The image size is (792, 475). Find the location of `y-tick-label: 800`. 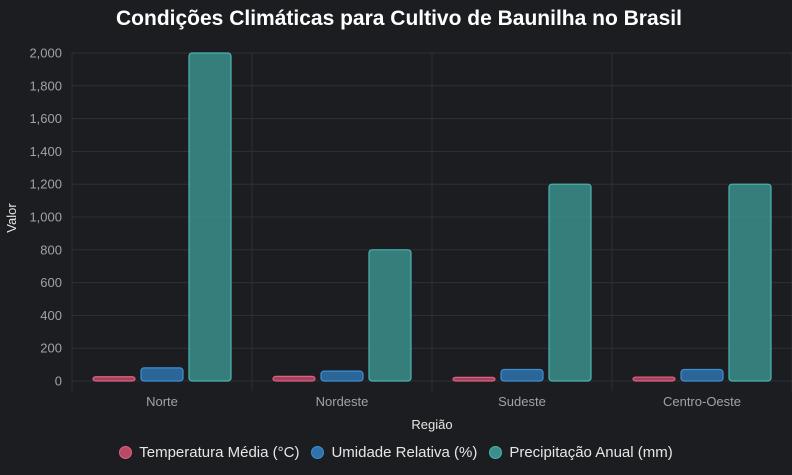

y-tick-label: 800 is located at coordinates (51, 249).